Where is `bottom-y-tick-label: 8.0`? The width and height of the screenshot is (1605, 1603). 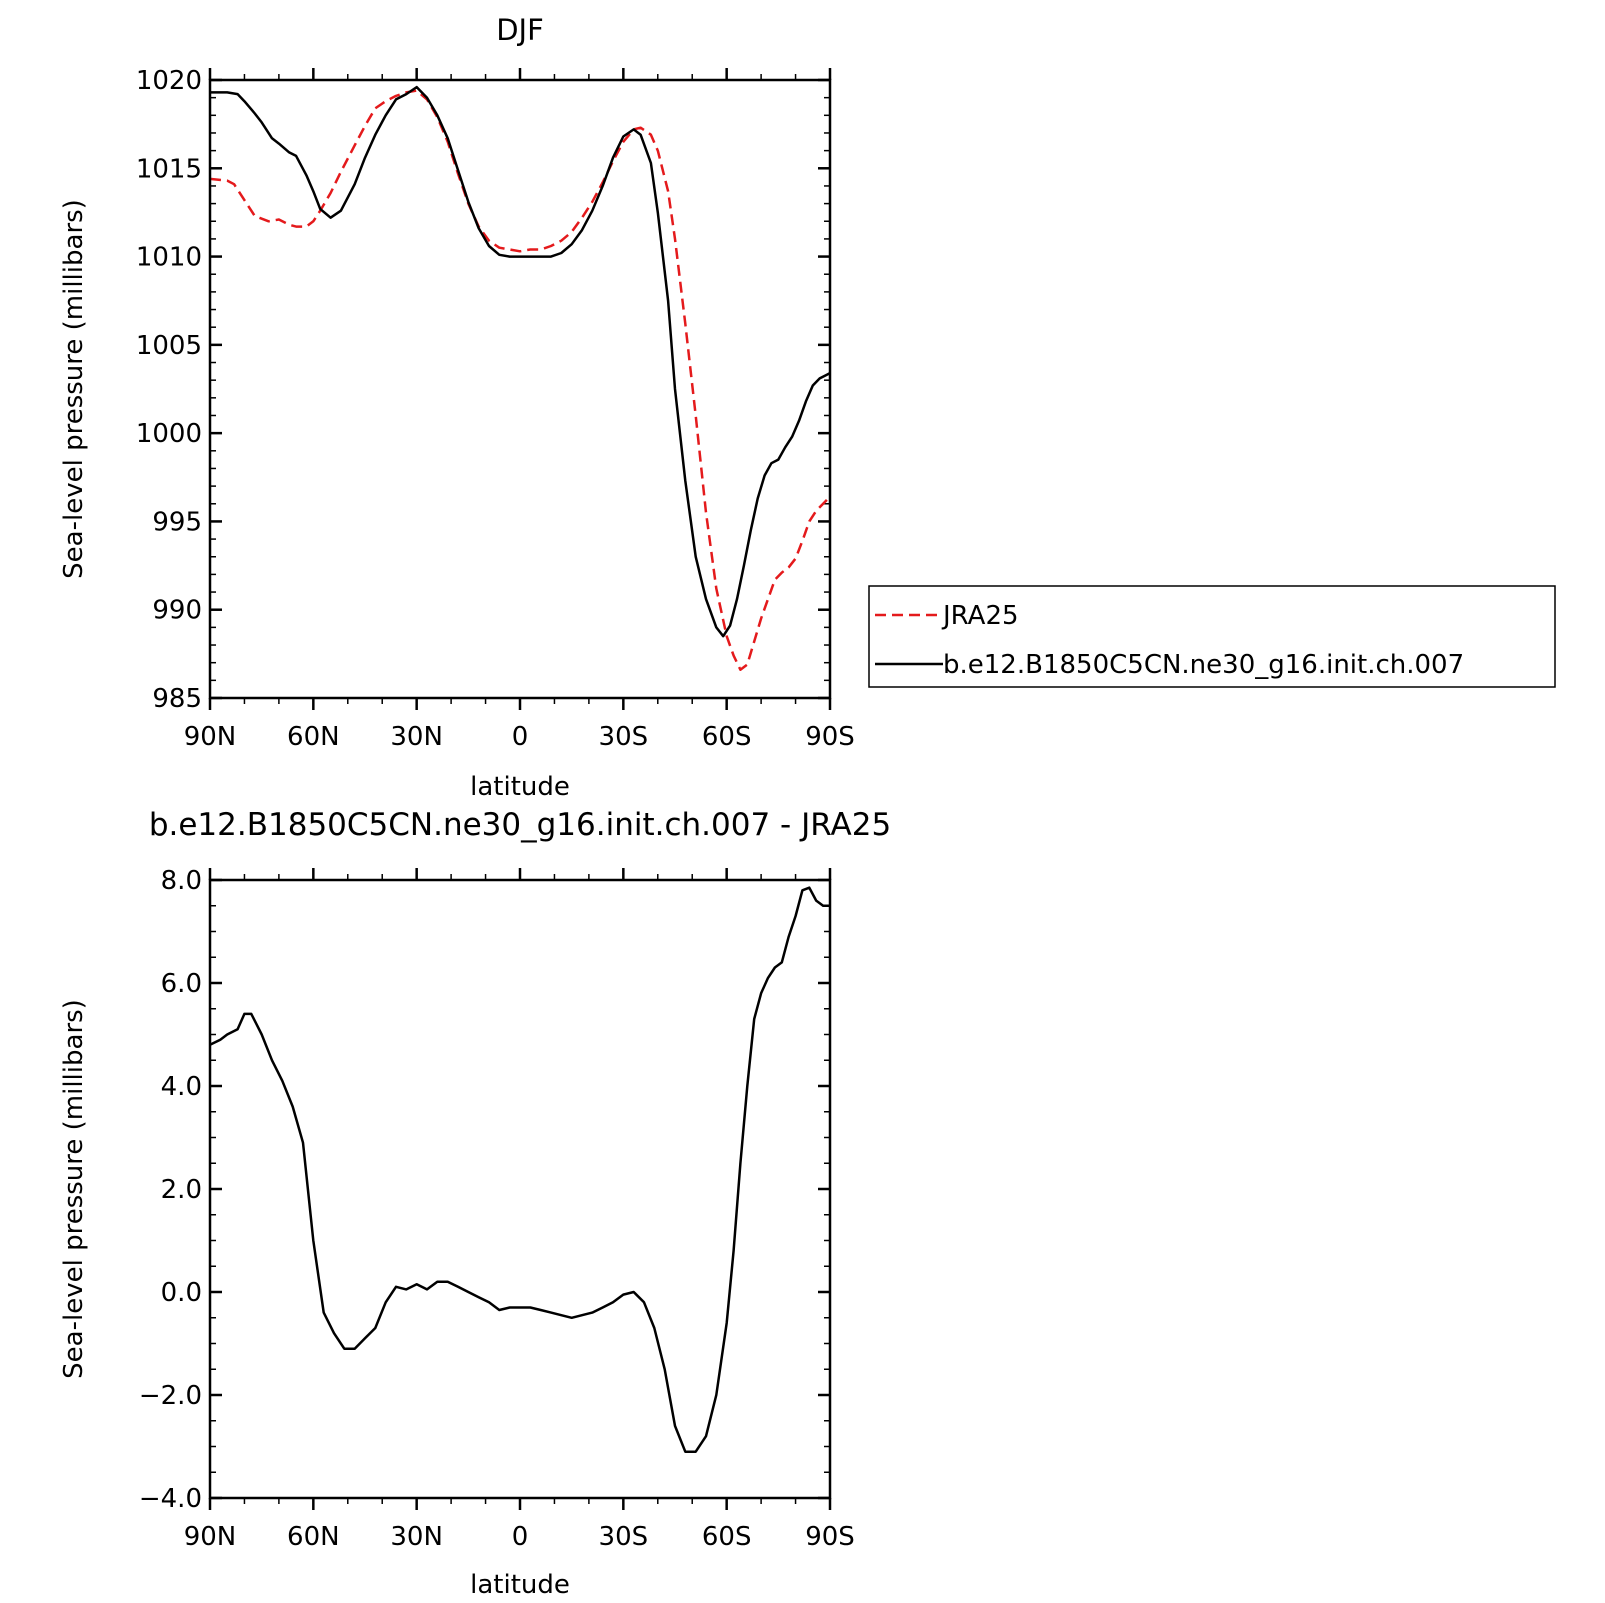 bottom-y-tick-label: 8.0 is located at coordinates (181, 881).